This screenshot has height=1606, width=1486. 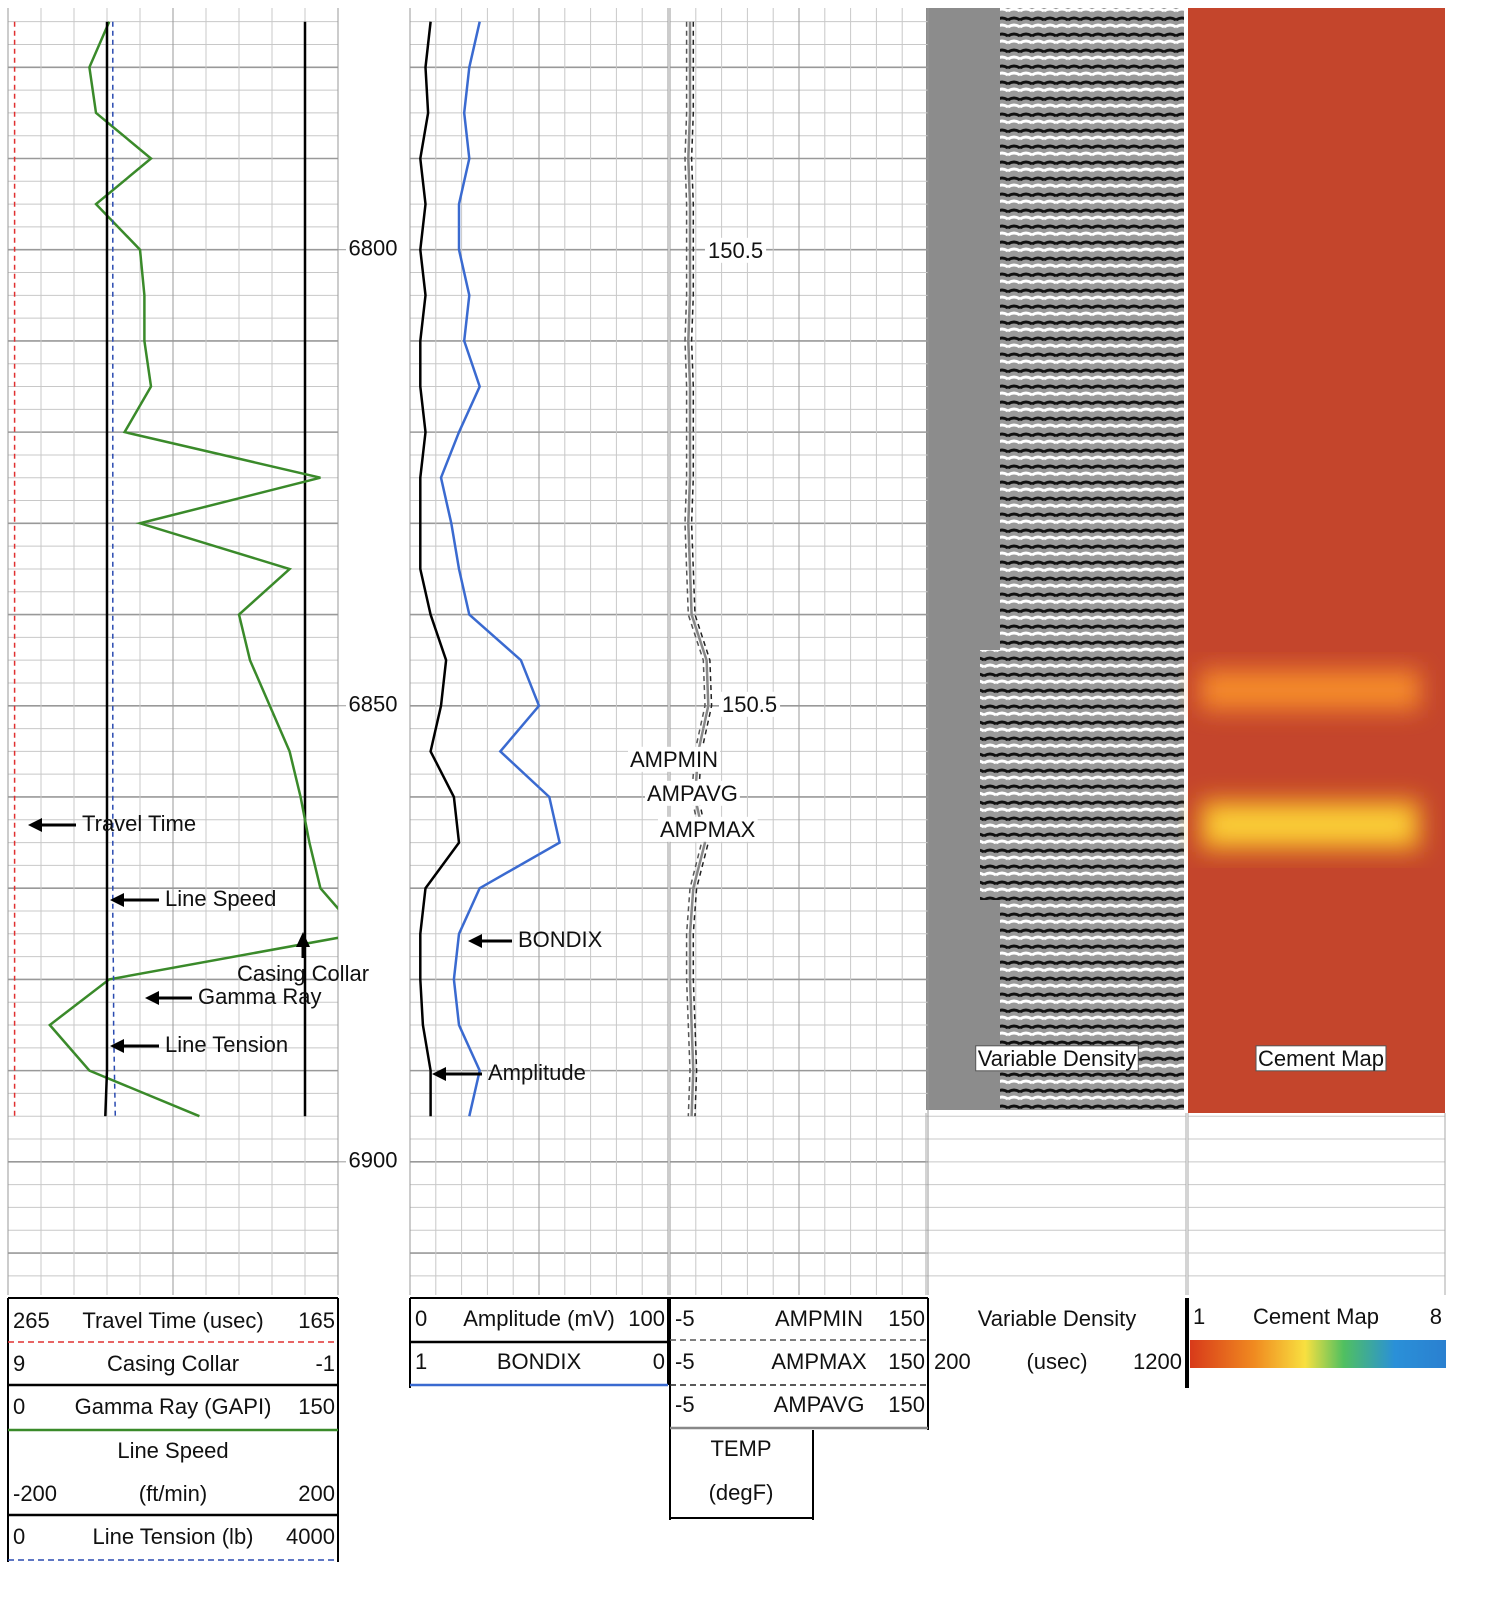 What do you see at coordinates (659, 1361) in the screenshot?
I see `range-max: 0` at bounding box center [659, 1361].